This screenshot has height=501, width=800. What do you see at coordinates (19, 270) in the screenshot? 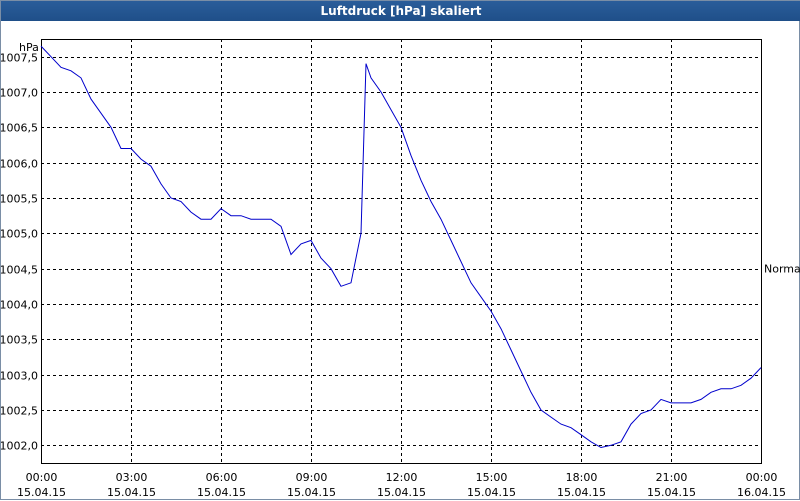
I see `y-tick-label: 1004,5` at bounding box center [19, 270].